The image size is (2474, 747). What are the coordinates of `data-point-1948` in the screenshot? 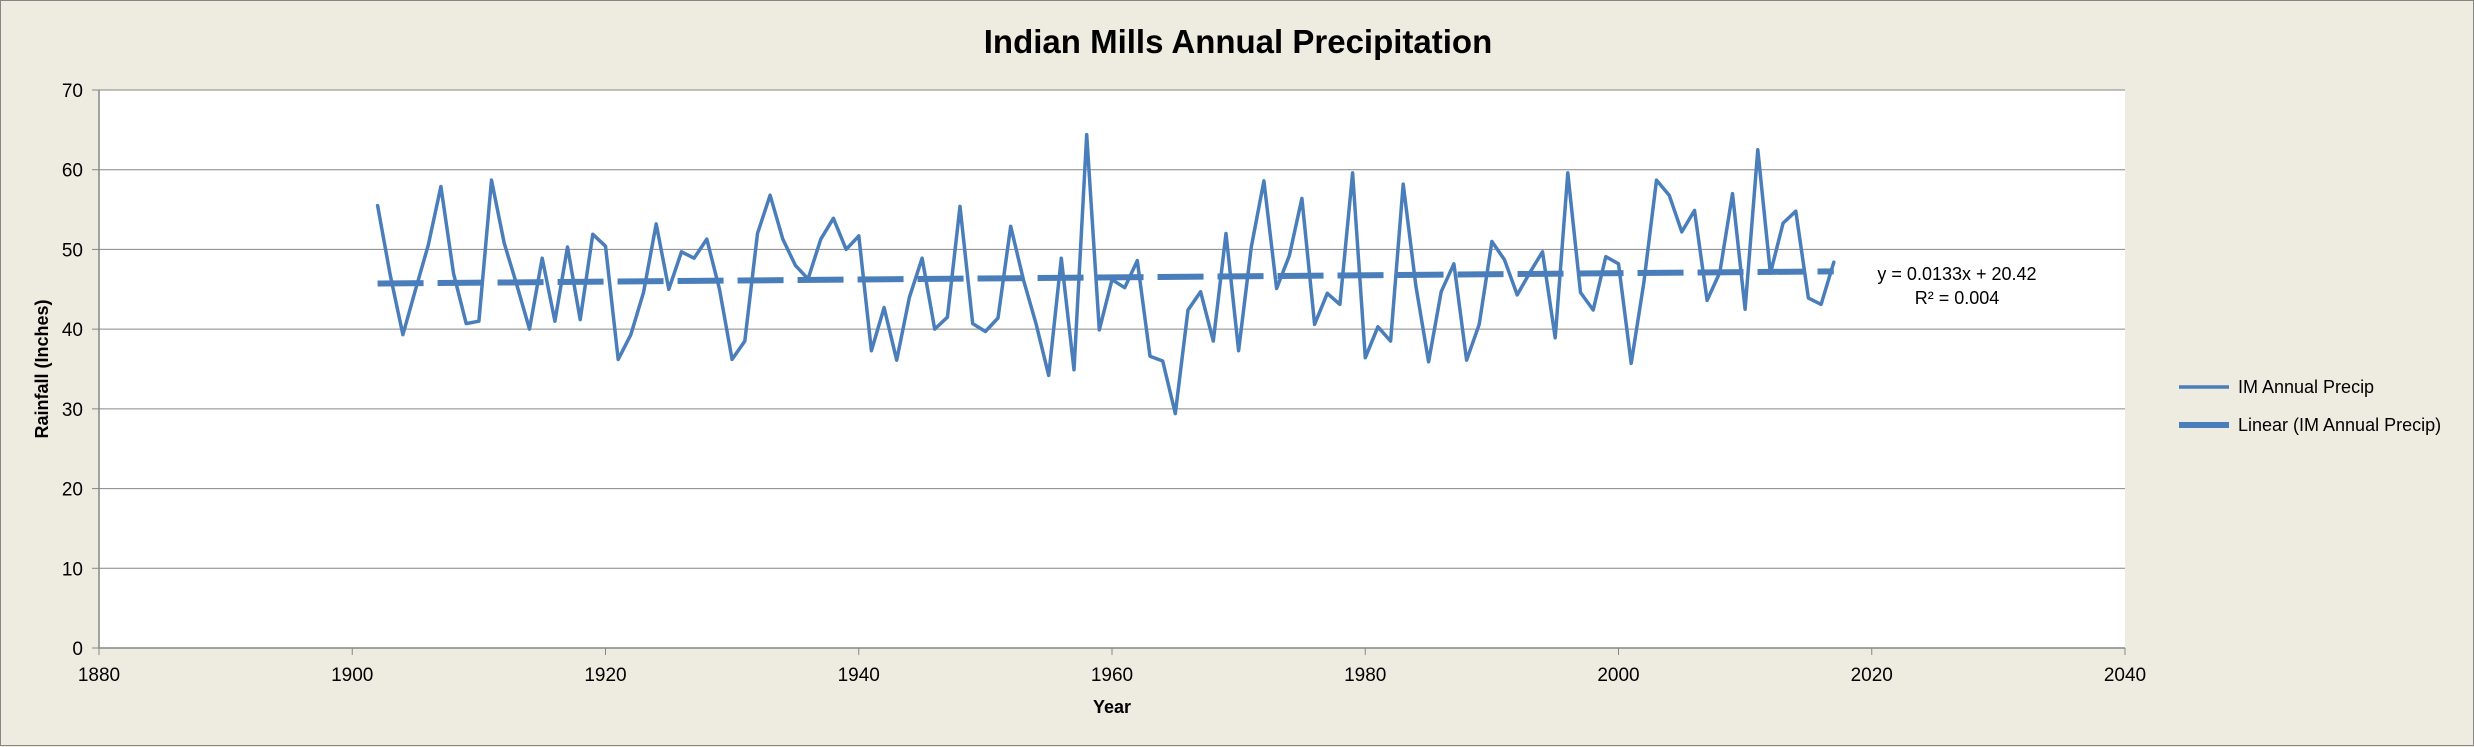 It's located at (960, 206).